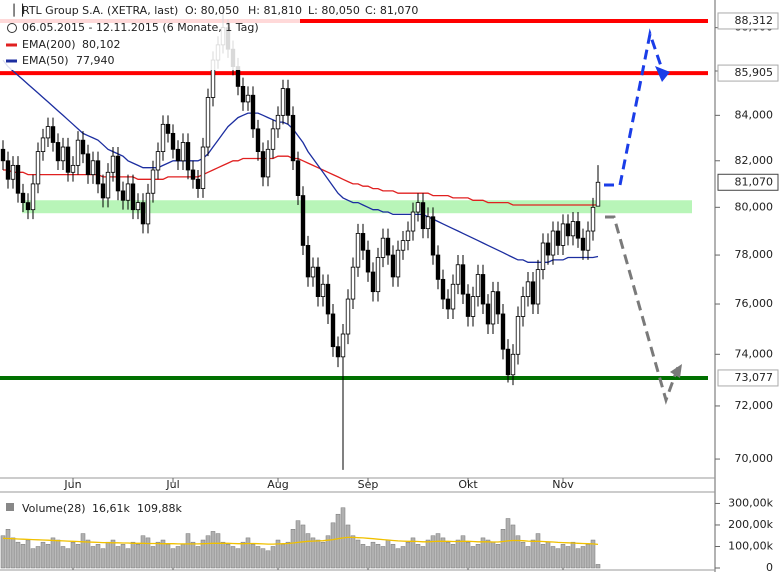 The image size is (780, 576). Describe the element at coordinates (754, 206) in the screenshot. I see `y-tick-label: 80,000` at that location.